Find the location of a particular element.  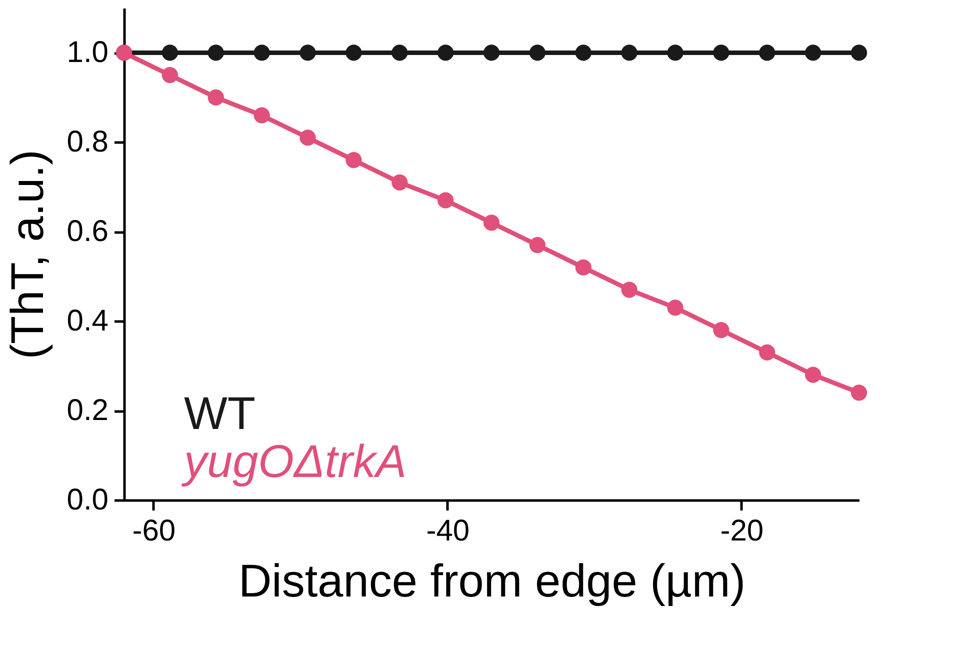

y-axis-title: (ThT, a.u.) is located at coordinates (26, 255).